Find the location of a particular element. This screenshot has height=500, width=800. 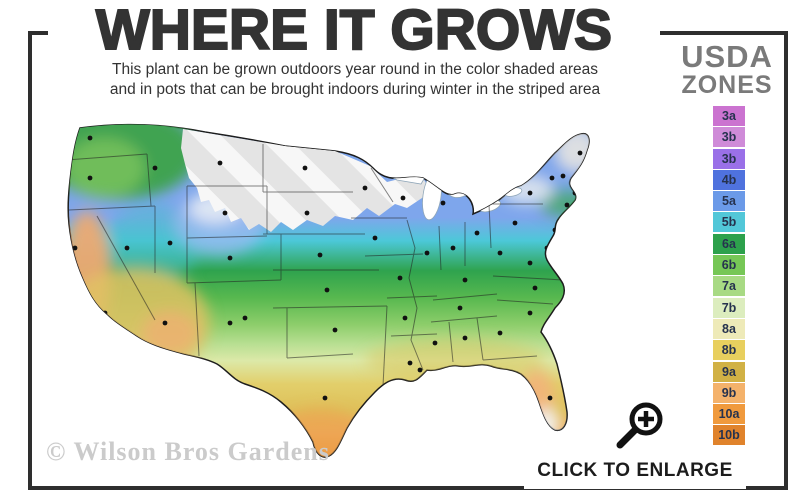

enlarge-button: CLICK TO ENLARGE is located at coordinates (635, 471).